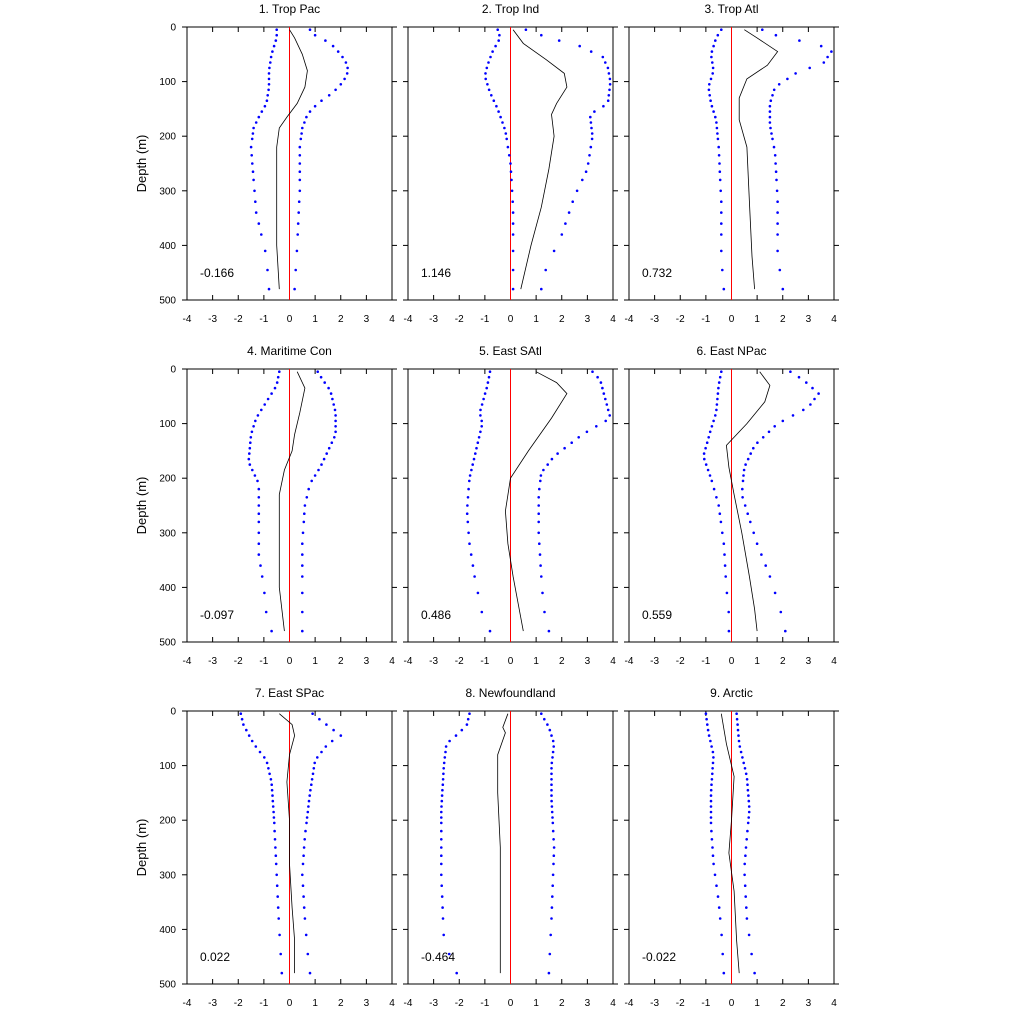 This screenshot has height=1024, width=1024. What do you see at coordinates (287, 843) in the screenshot?
I see `mean-profile-line` at bounding box center [287, 843].